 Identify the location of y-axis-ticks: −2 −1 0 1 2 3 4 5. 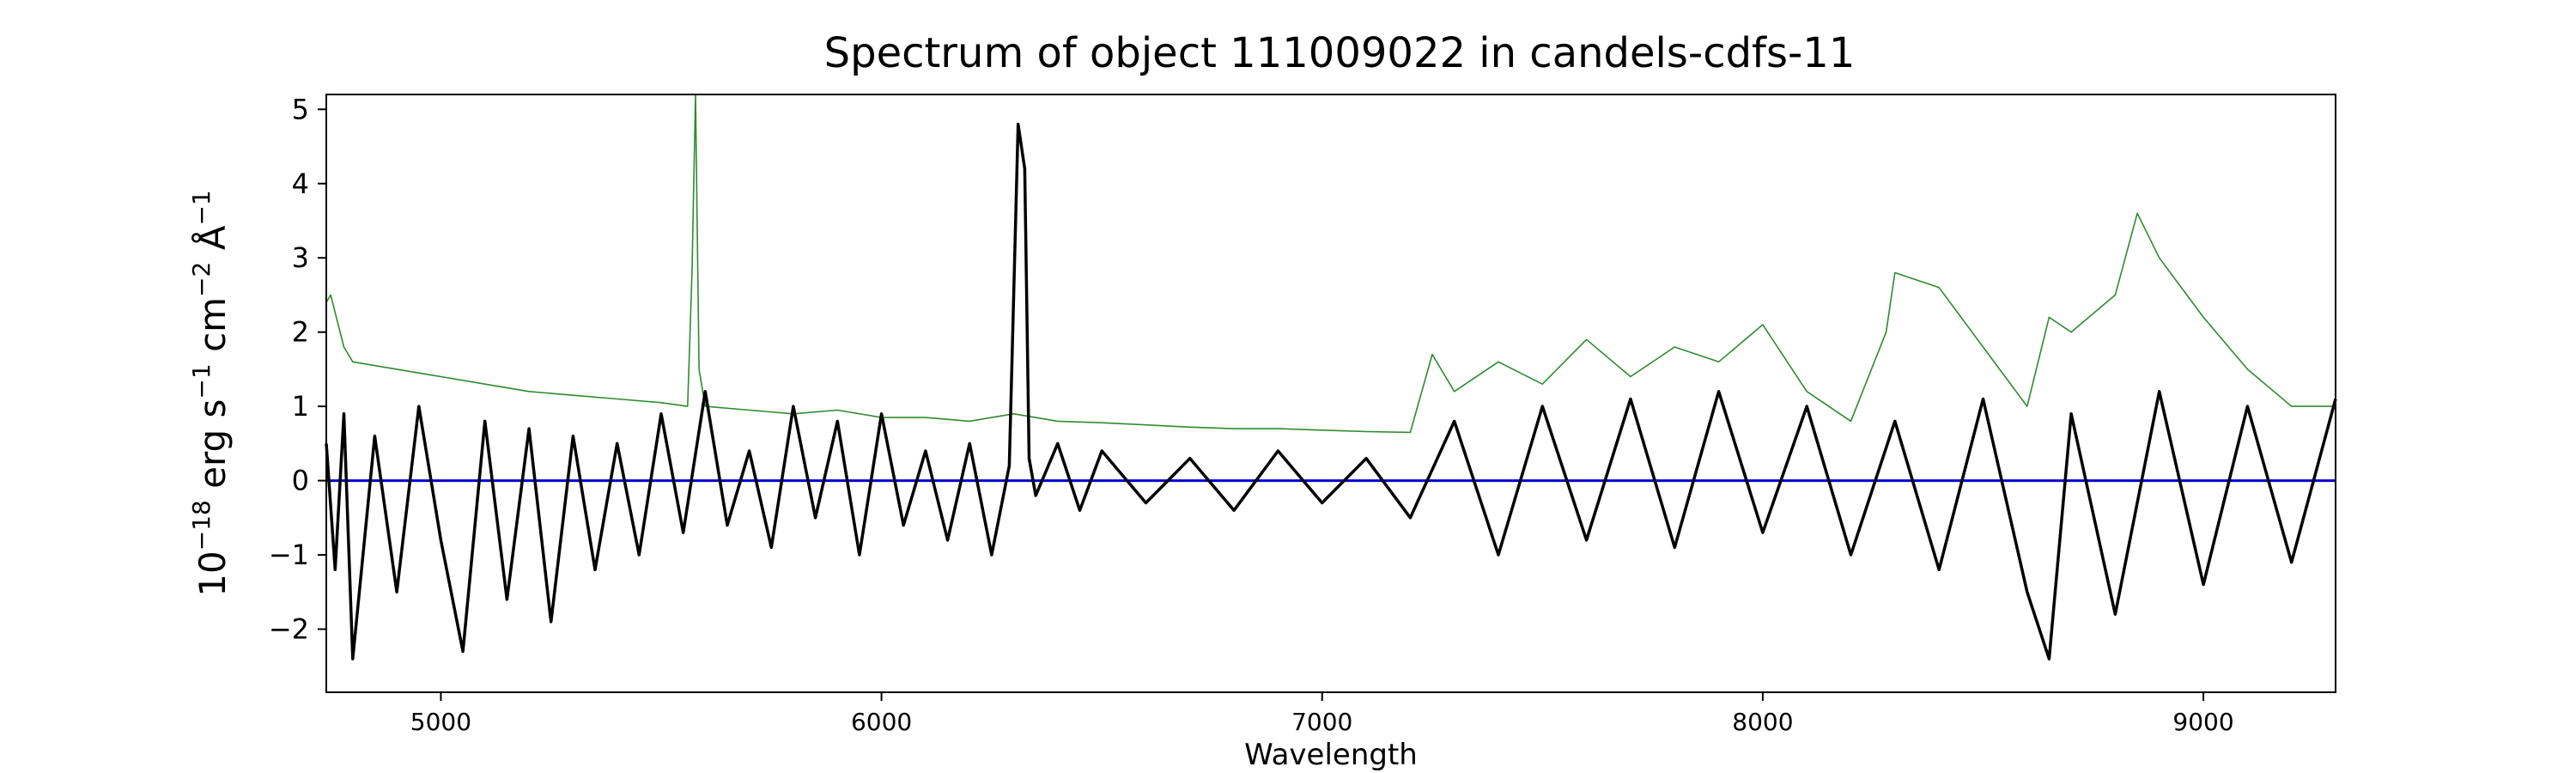
(297, 369).